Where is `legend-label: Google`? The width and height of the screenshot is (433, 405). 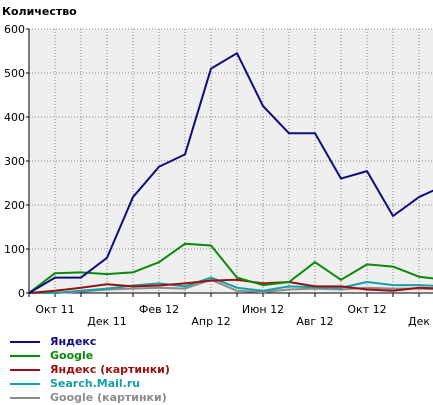 legend-label: Google is located at coordinates (72, 355).